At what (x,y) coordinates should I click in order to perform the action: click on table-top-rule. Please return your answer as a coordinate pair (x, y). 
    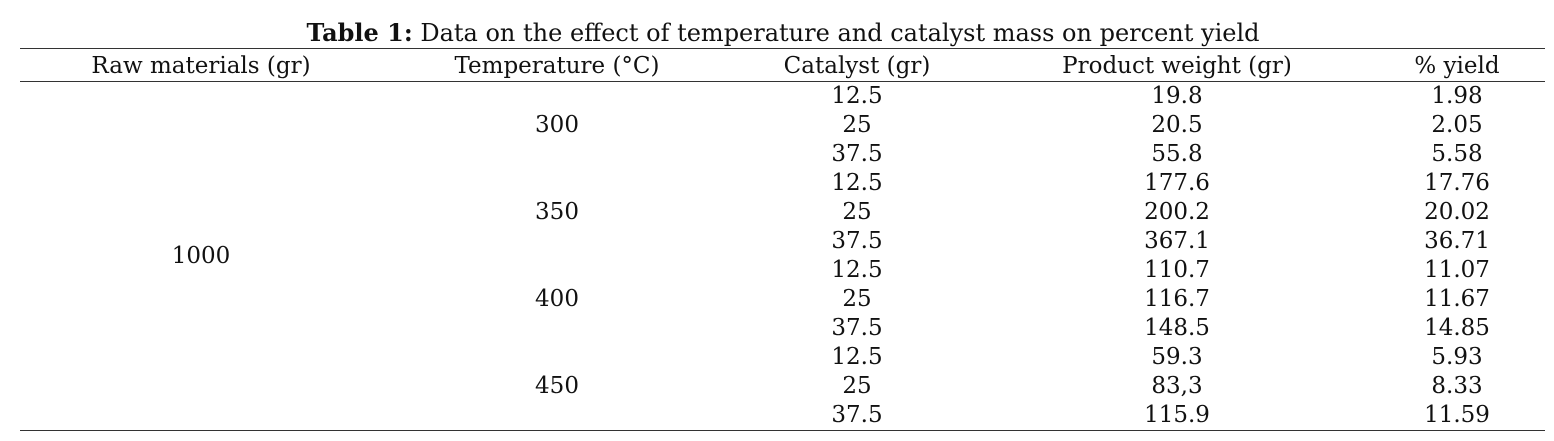
    Looking at the image, I should click on (782, 48).